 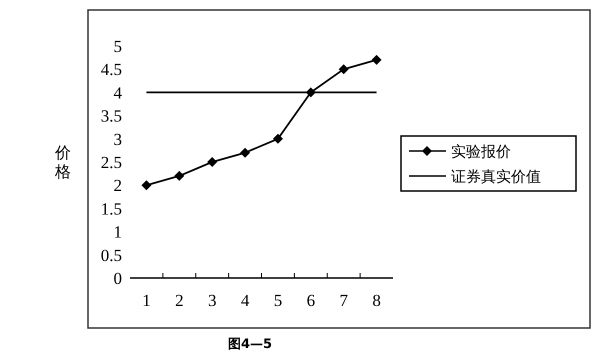 What do you see at coordinates (250, 344) in the screenshot?
I see `caption: 图4—5` at bounding box center [250, 344].